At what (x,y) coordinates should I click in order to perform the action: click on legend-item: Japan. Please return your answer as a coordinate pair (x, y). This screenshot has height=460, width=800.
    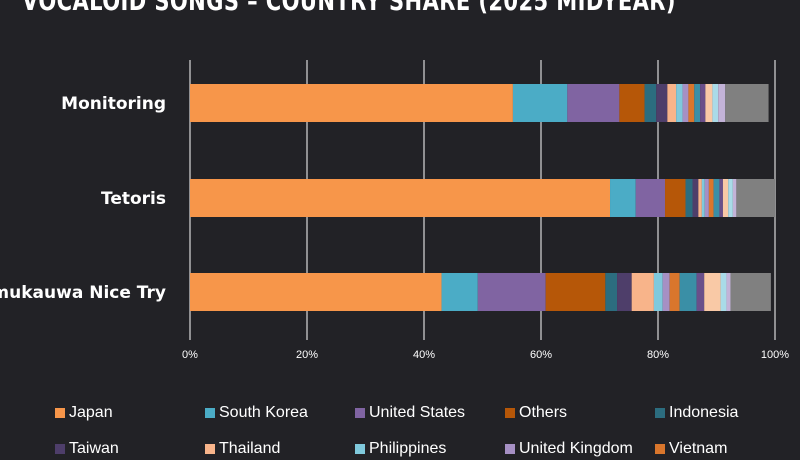
    Looking at the image, I should click on (84, 413).